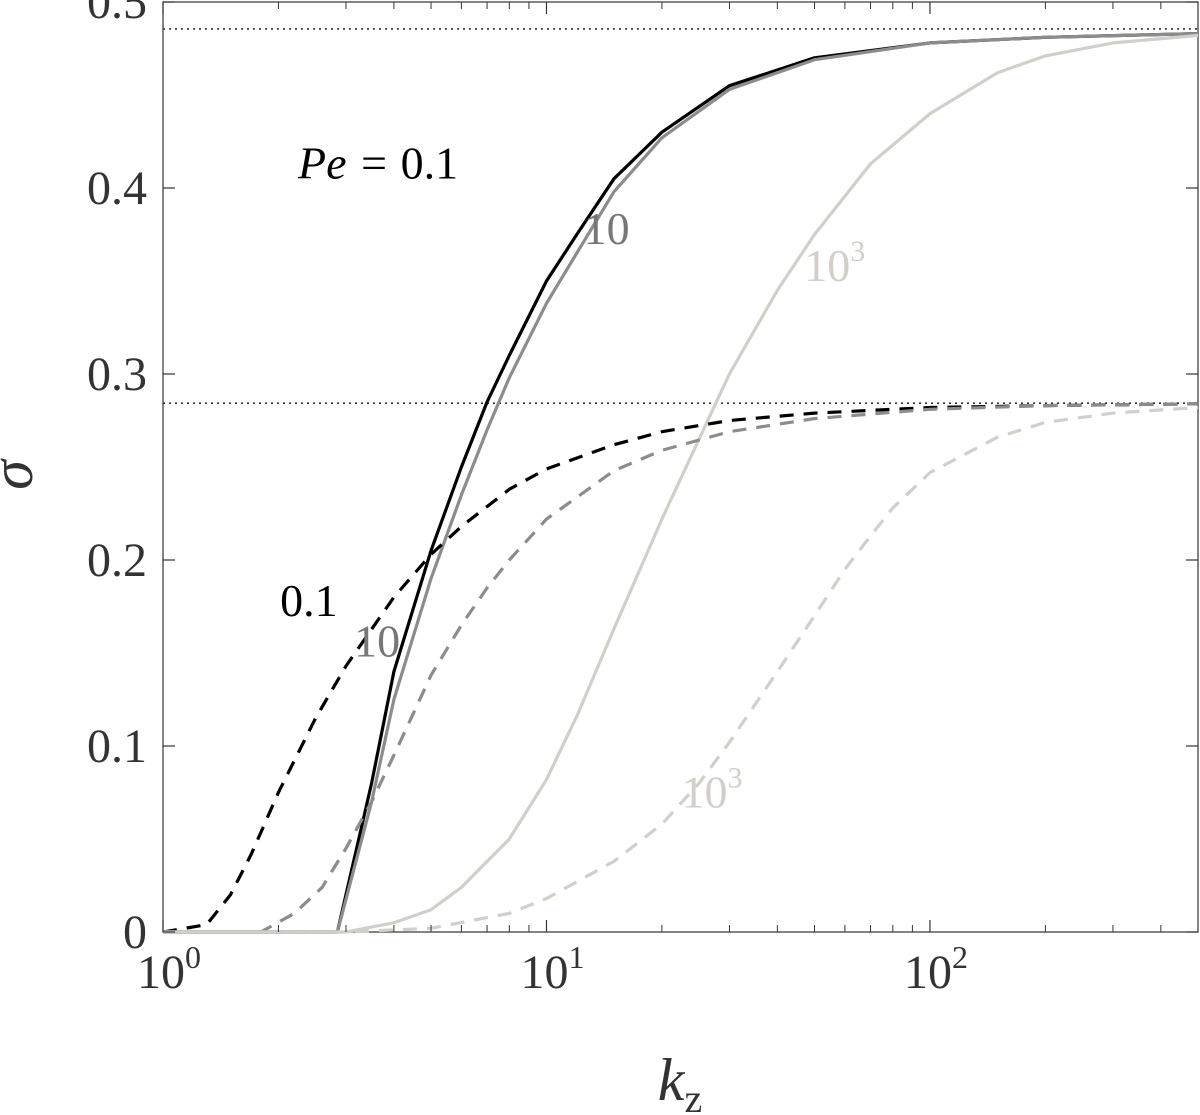 This screenshot has height=1115, width=1200. I want to click on series-annotation-2: 103, so click(834, 263).